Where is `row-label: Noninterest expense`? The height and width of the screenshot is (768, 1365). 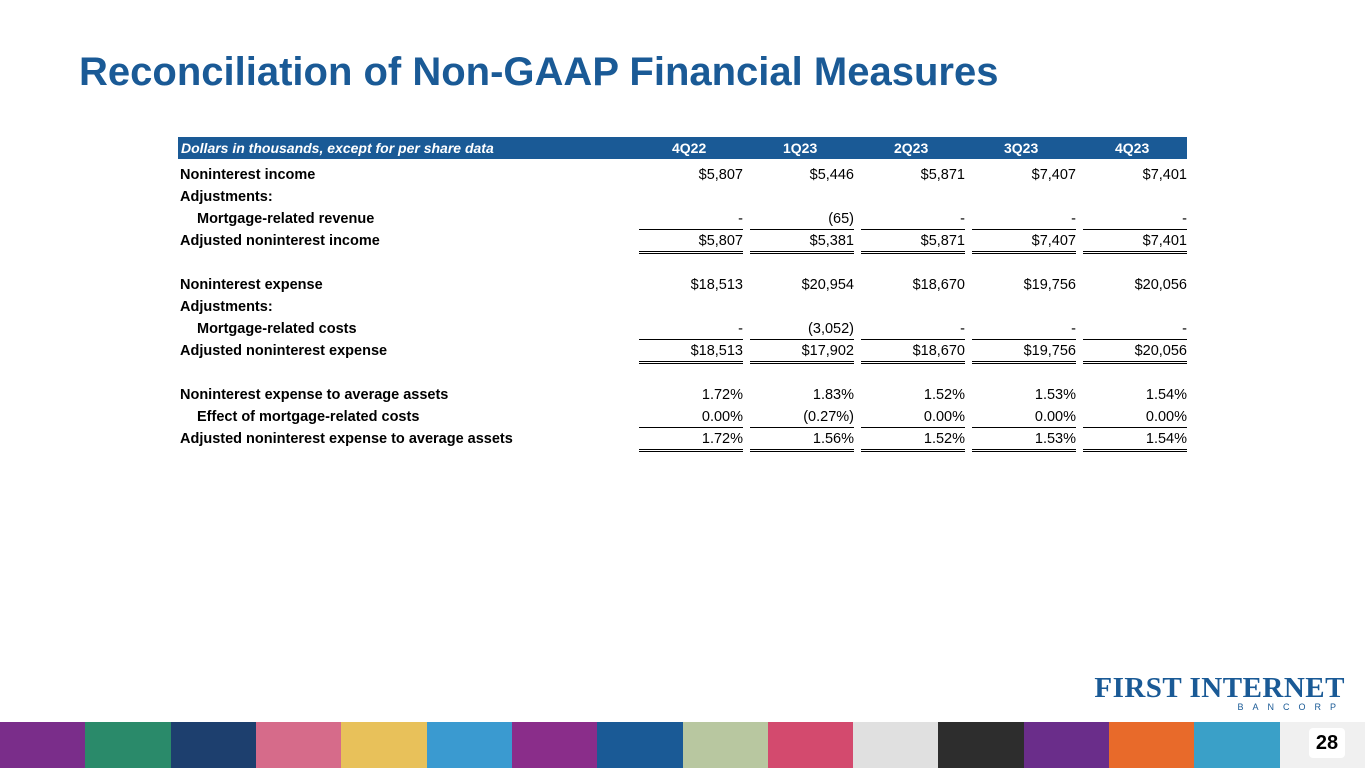 row-label: Noninterest expense is located at coordinates (251, 285).